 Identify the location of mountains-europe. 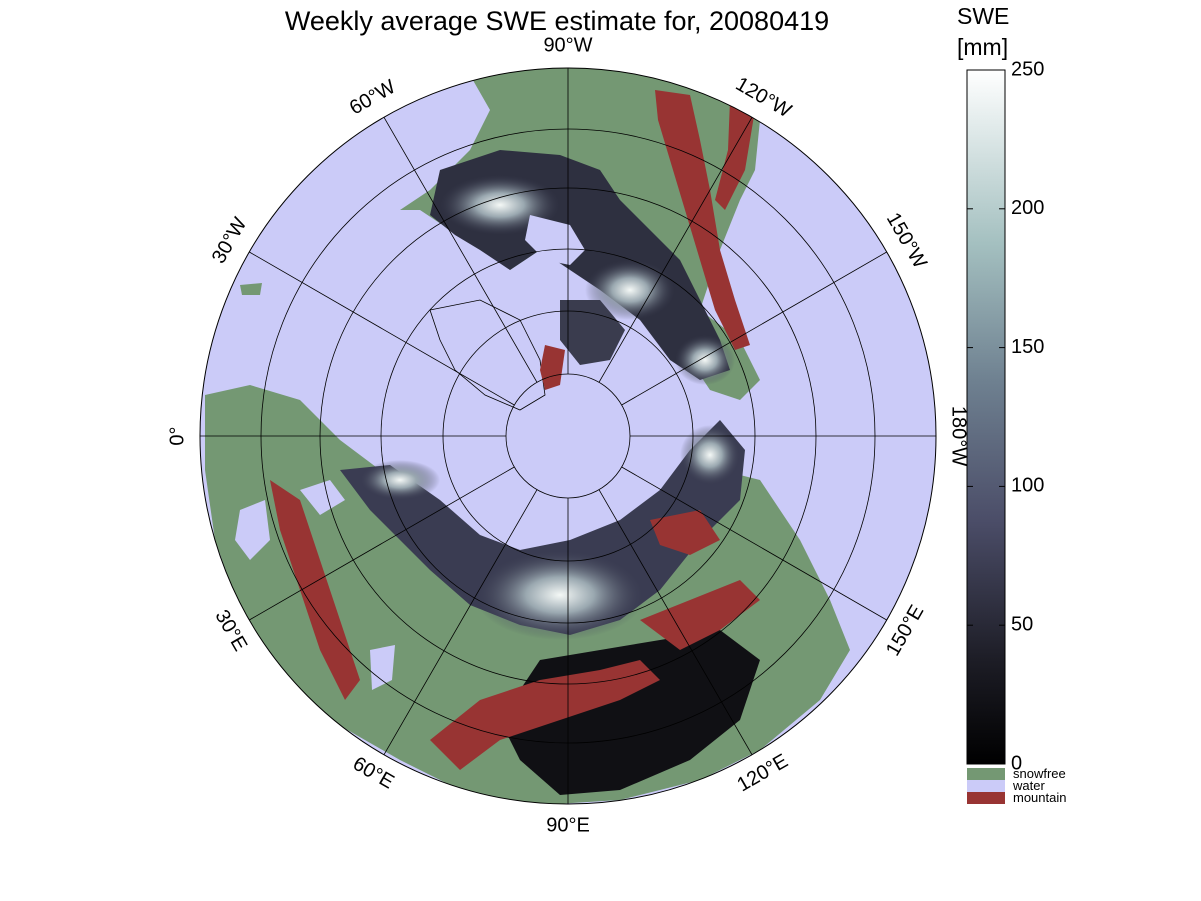
(315, 590).